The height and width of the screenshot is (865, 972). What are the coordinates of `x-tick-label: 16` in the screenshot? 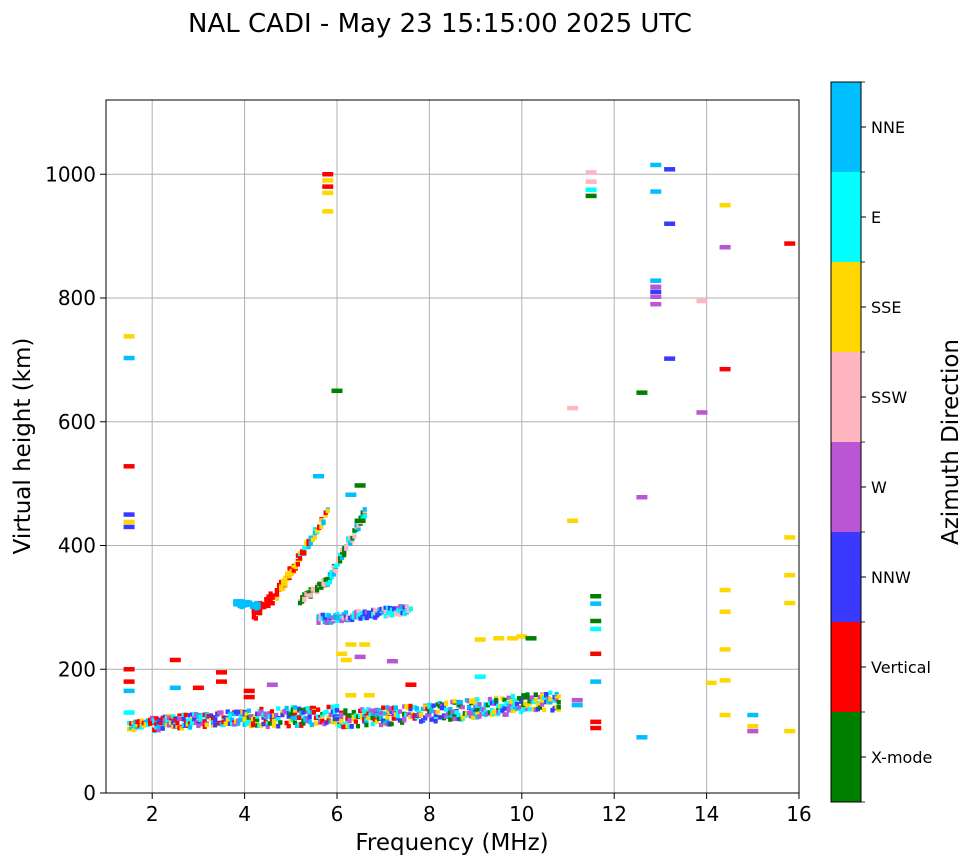 It's located at (798, 814).